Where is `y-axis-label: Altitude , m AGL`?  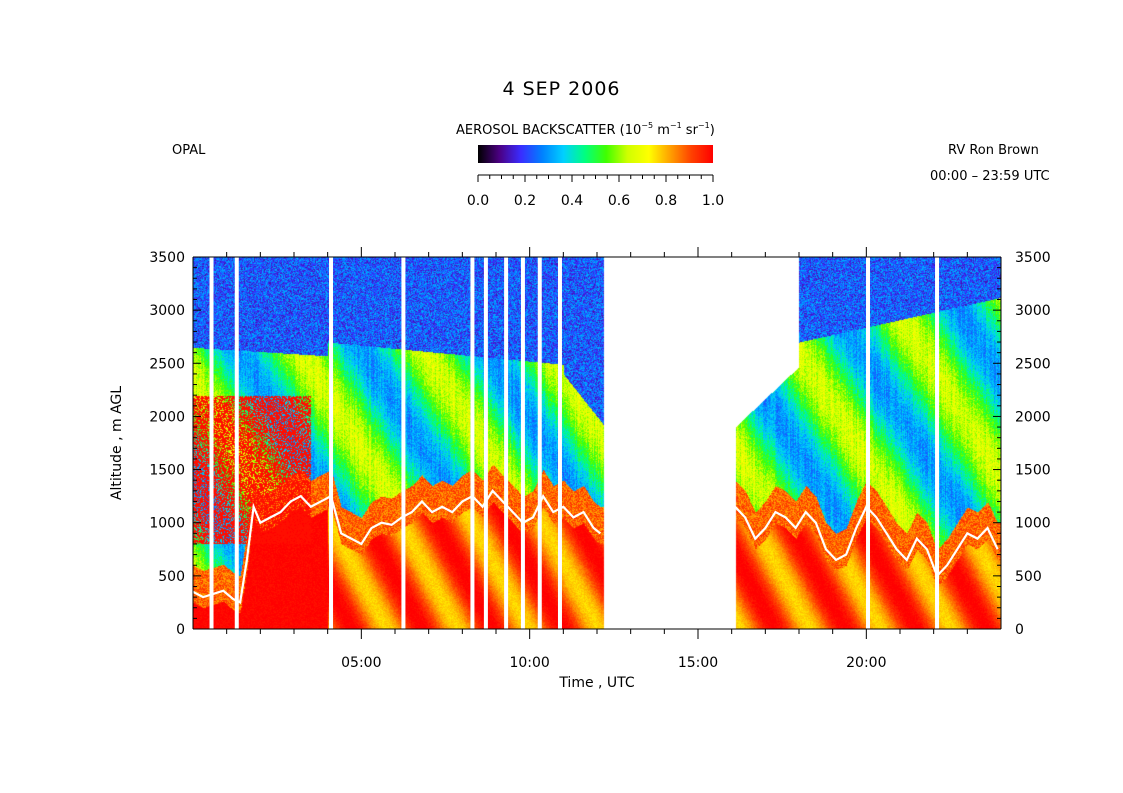
y-axis-label: Altitude , m AGL is located at coordinates (117, 443).